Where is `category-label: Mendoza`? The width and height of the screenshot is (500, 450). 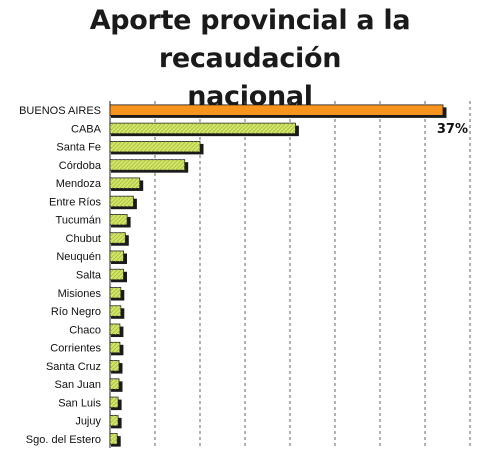 category-label: Mendoza is located at coordinates (79, 184).